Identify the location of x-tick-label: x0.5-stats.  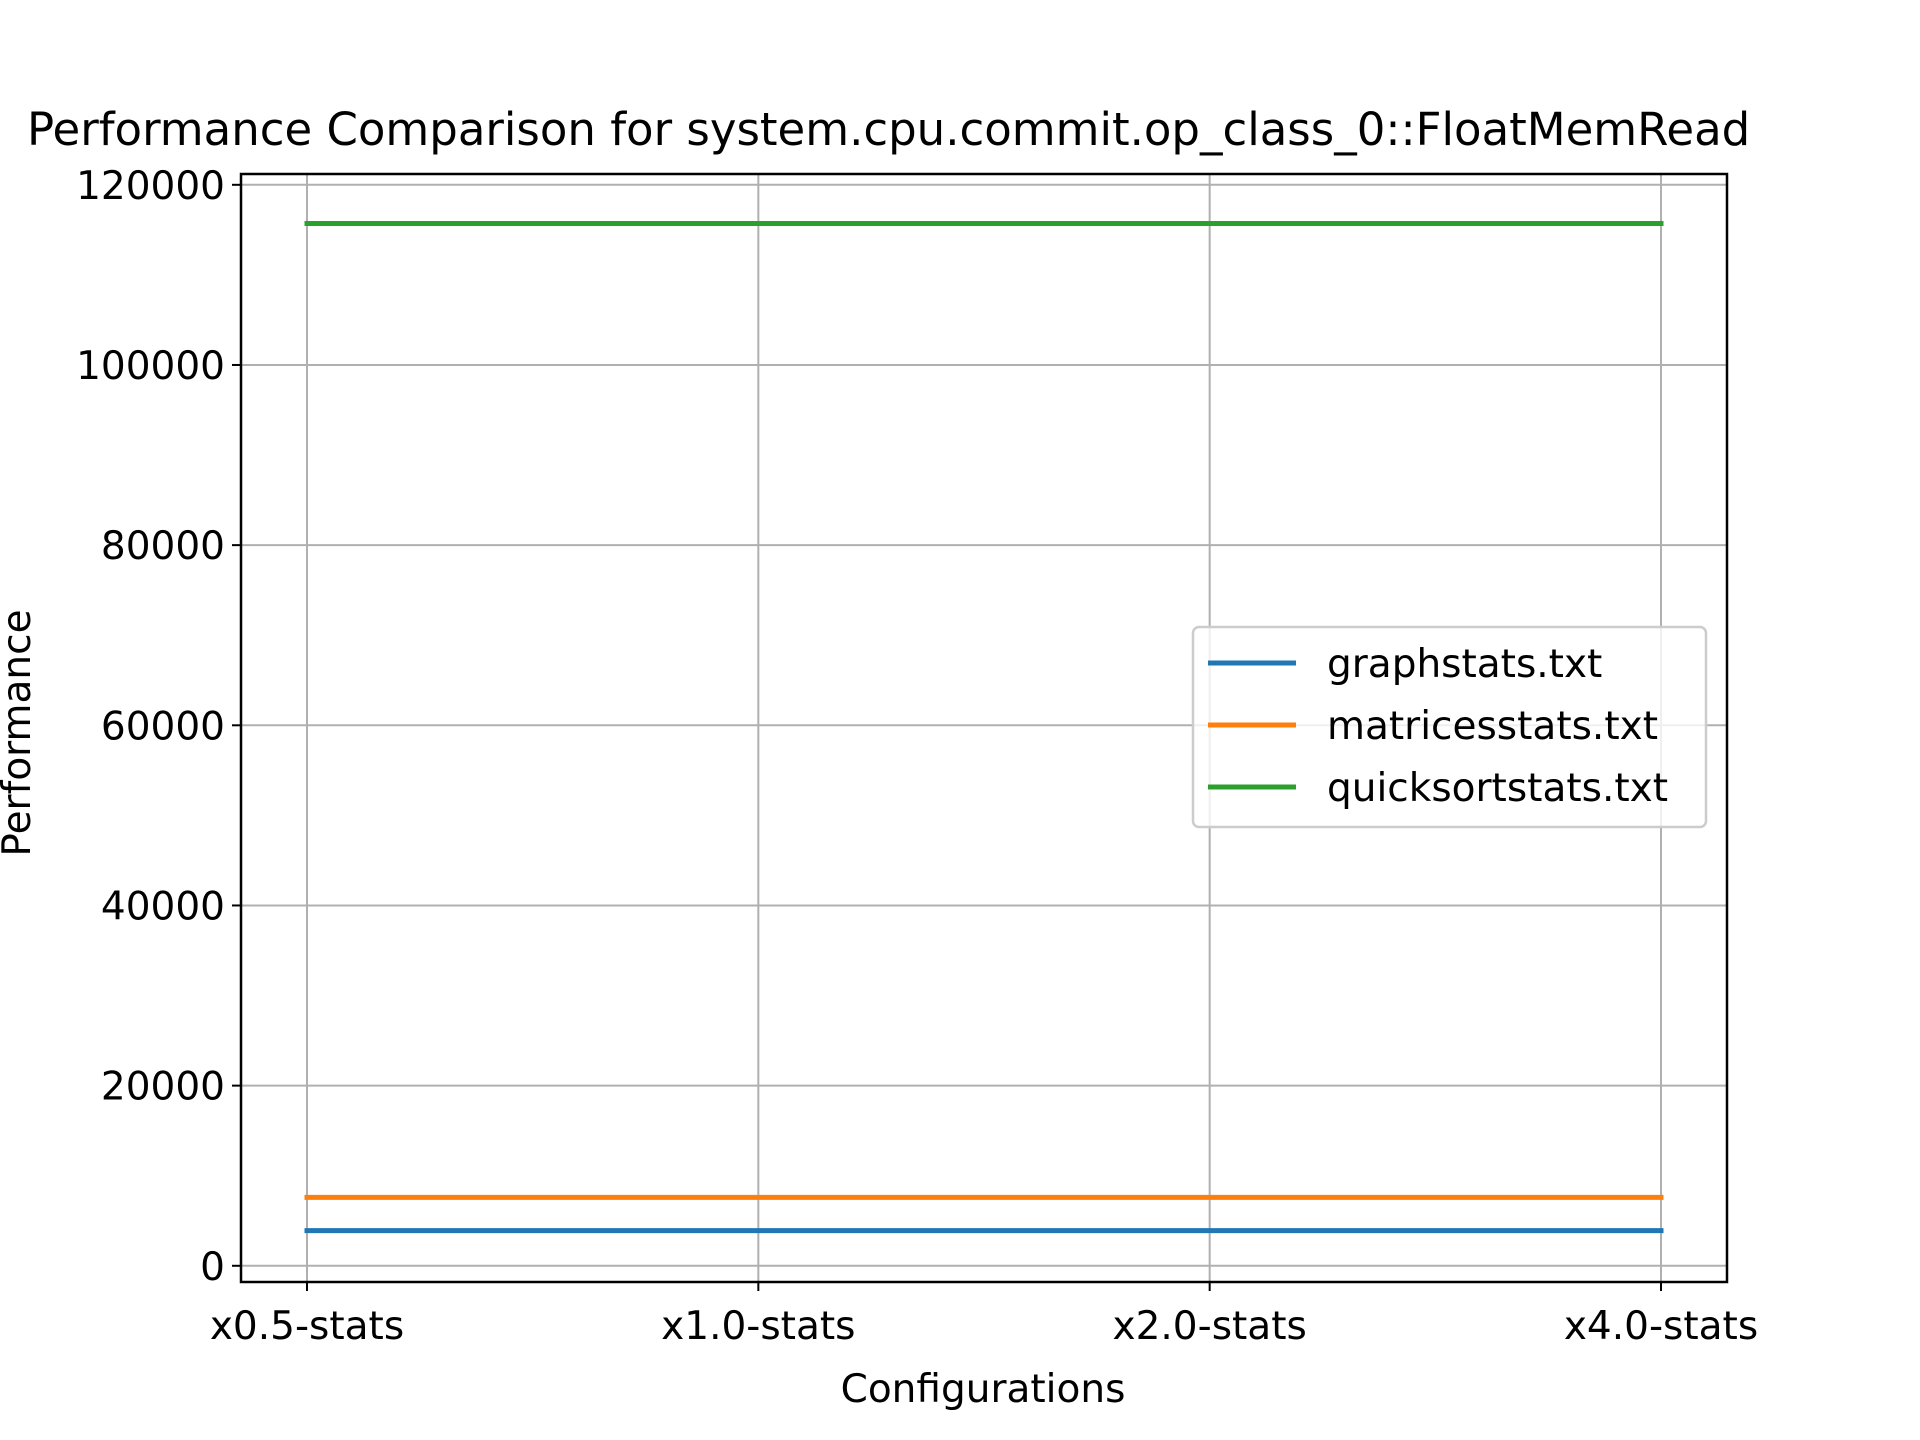
(307, 1326).